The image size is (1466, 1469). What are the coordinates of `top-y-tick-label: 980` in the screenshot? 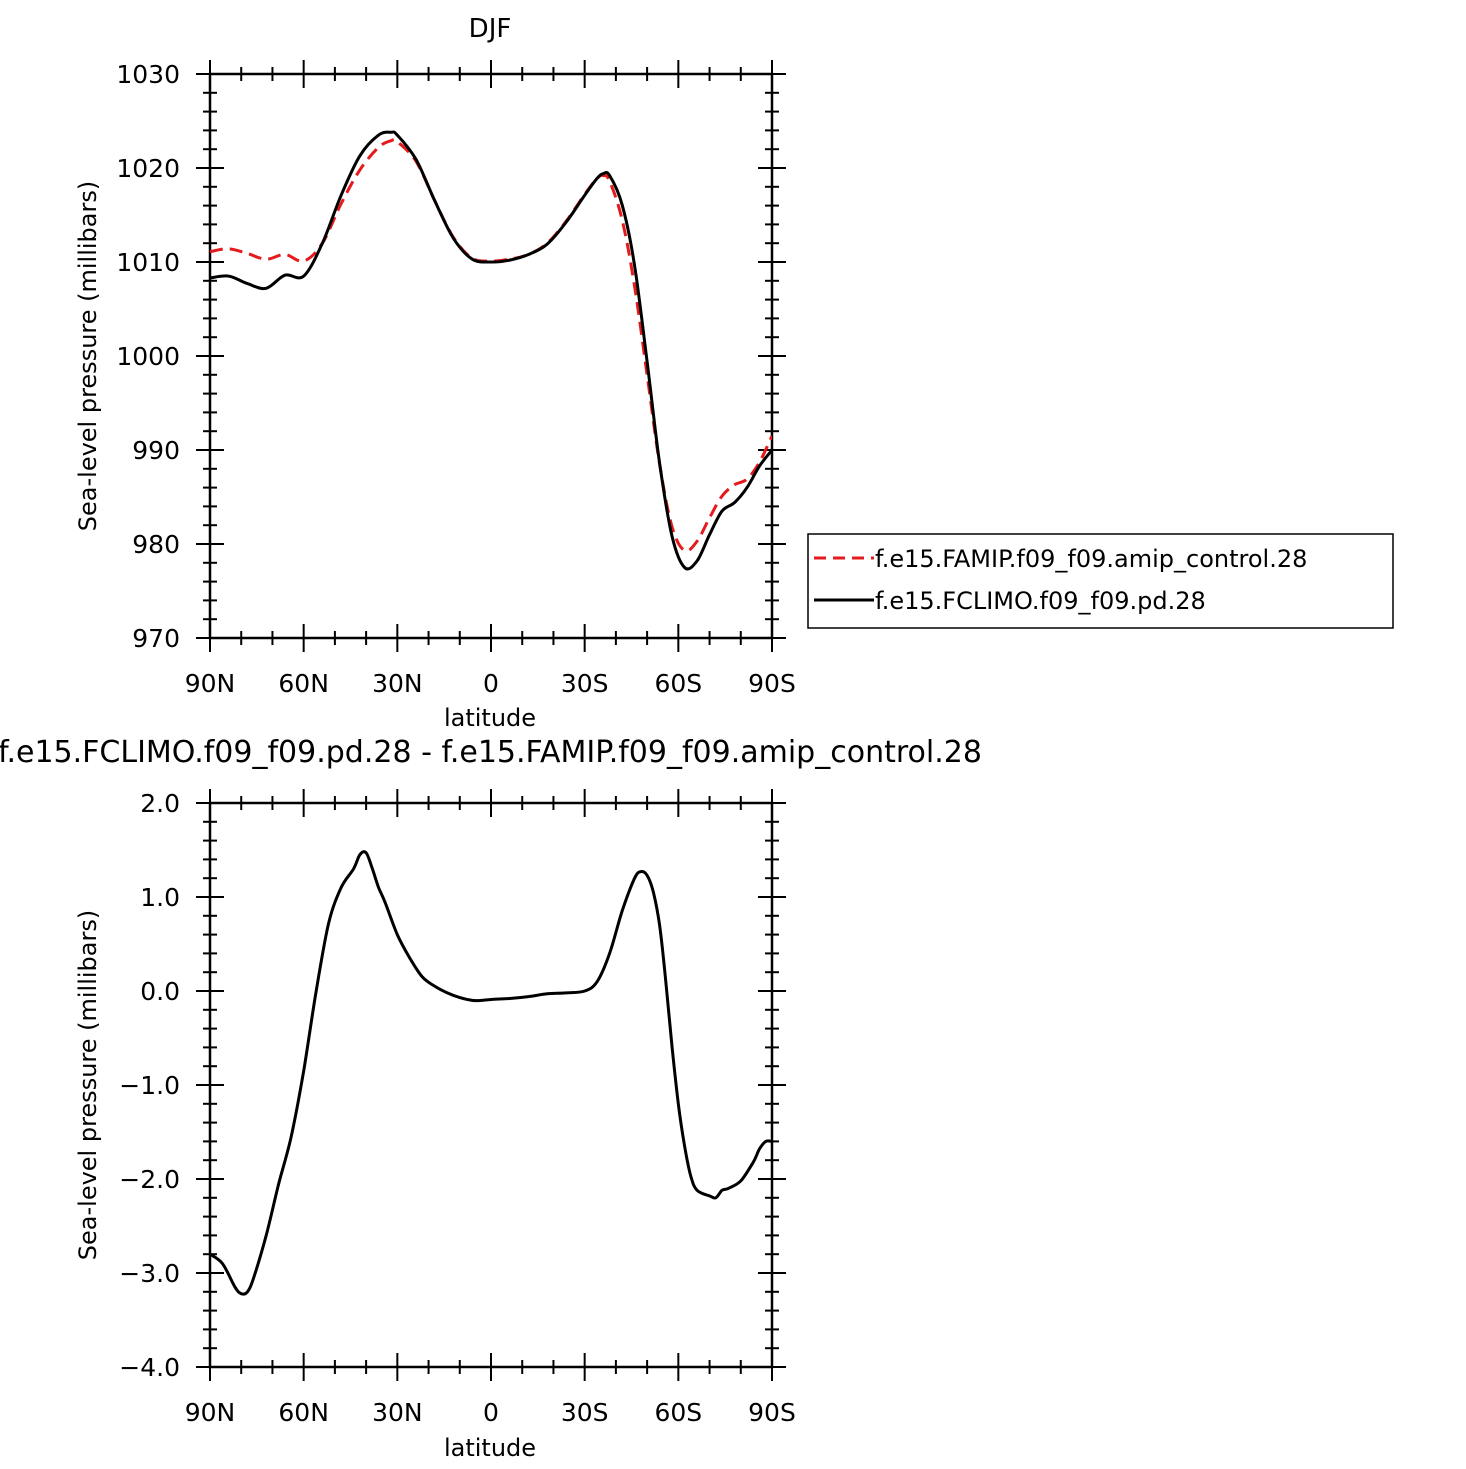 It's located at (156, 544).